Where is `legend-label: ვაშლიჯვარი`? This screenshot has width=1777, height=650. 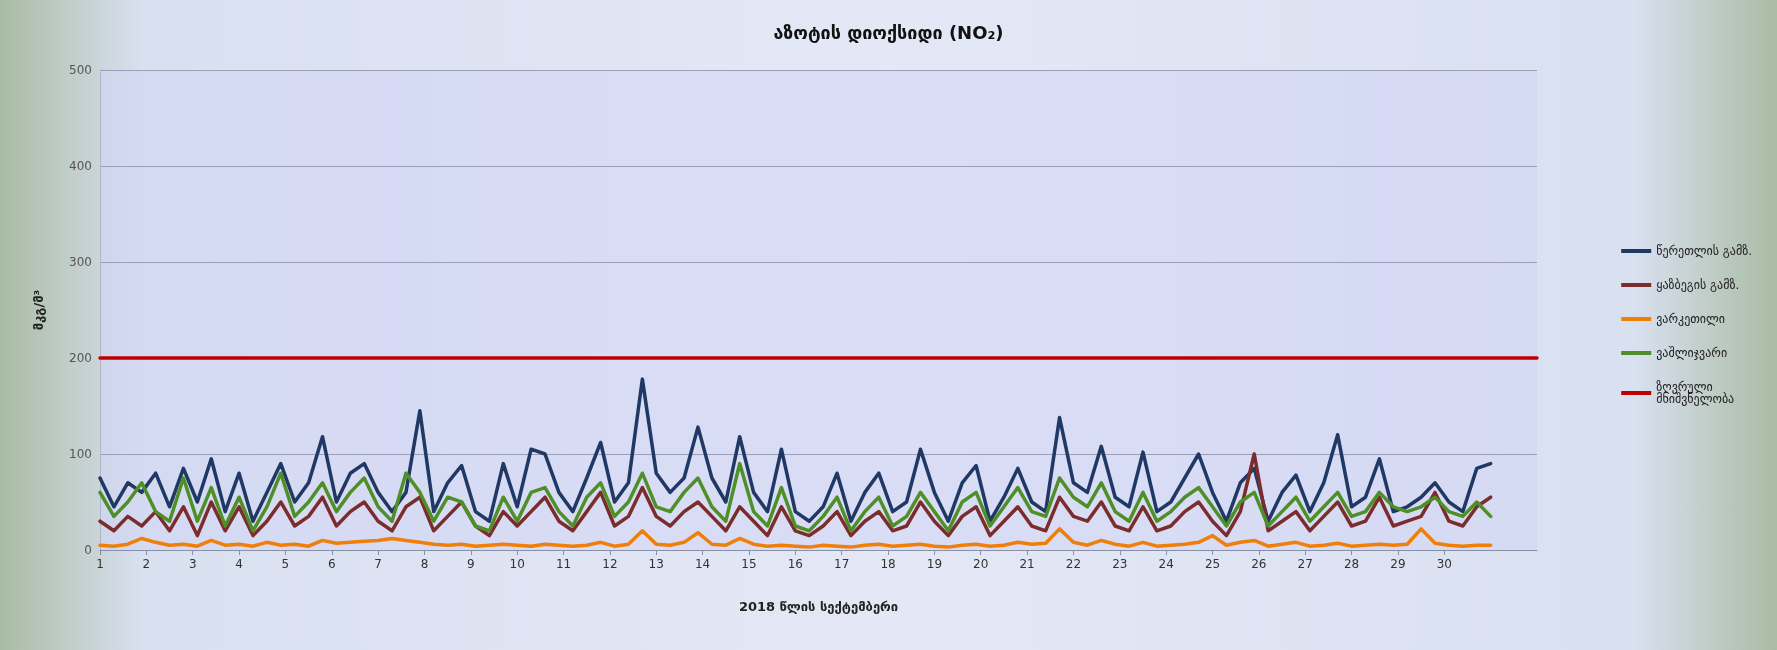
legend-label: ვაშლიჯვარი is located at coordinates (1692, 353).